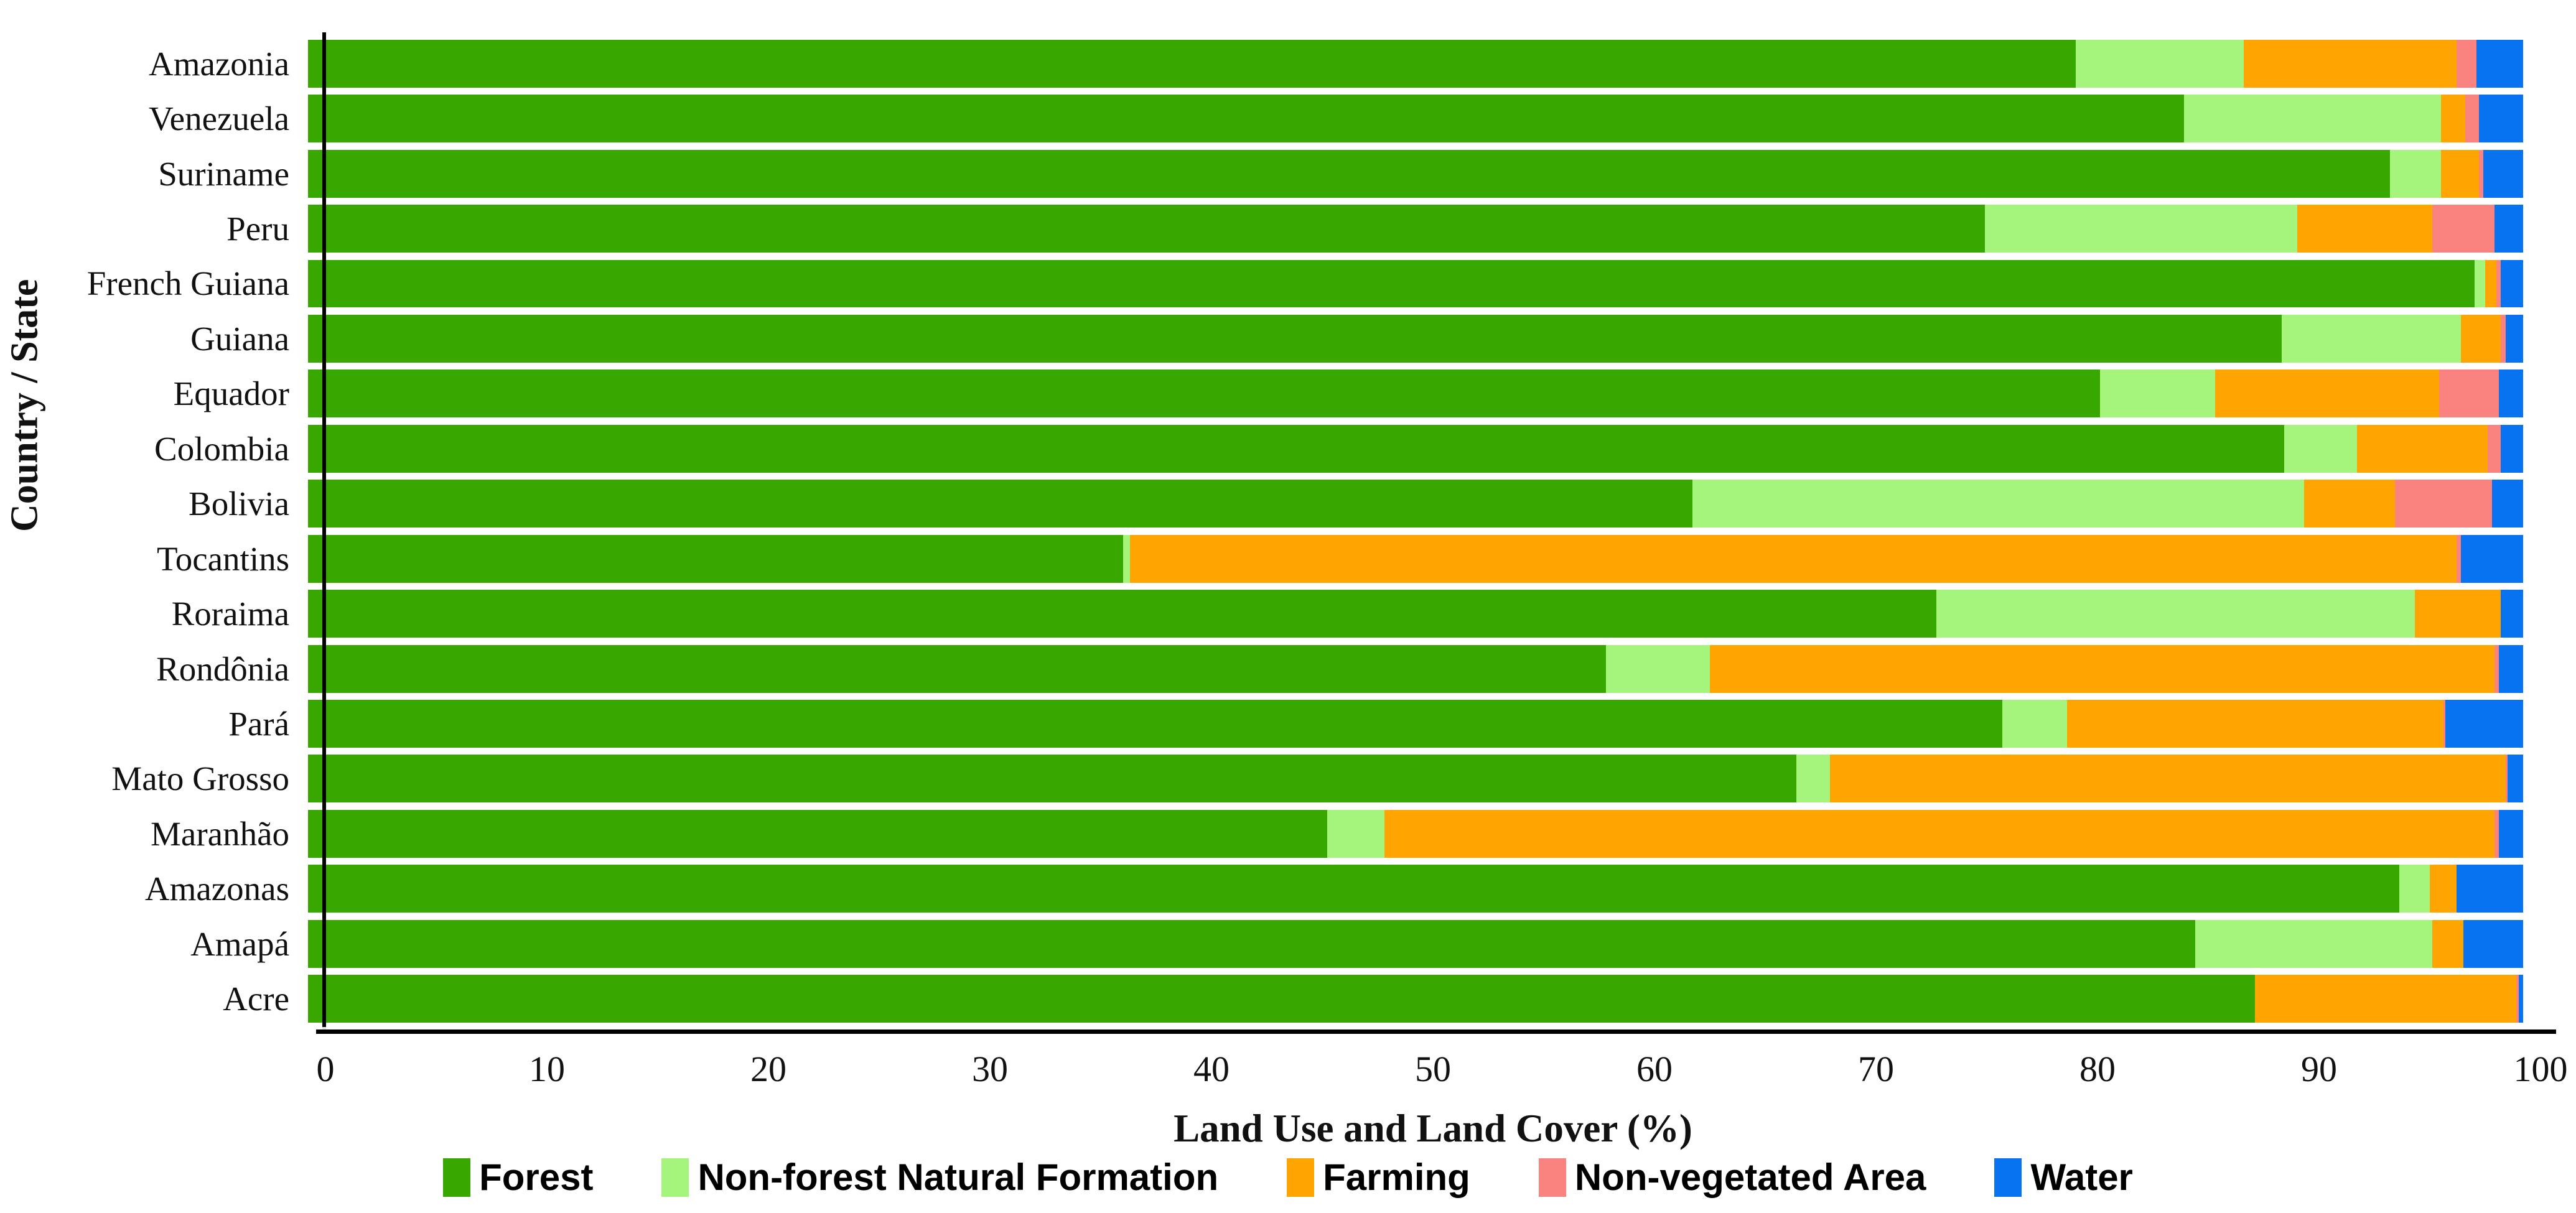  Describe the element at coordinates (940, 1177) in the screenshot. I see `legend-item: Non-forest Natural Formation` at that location.